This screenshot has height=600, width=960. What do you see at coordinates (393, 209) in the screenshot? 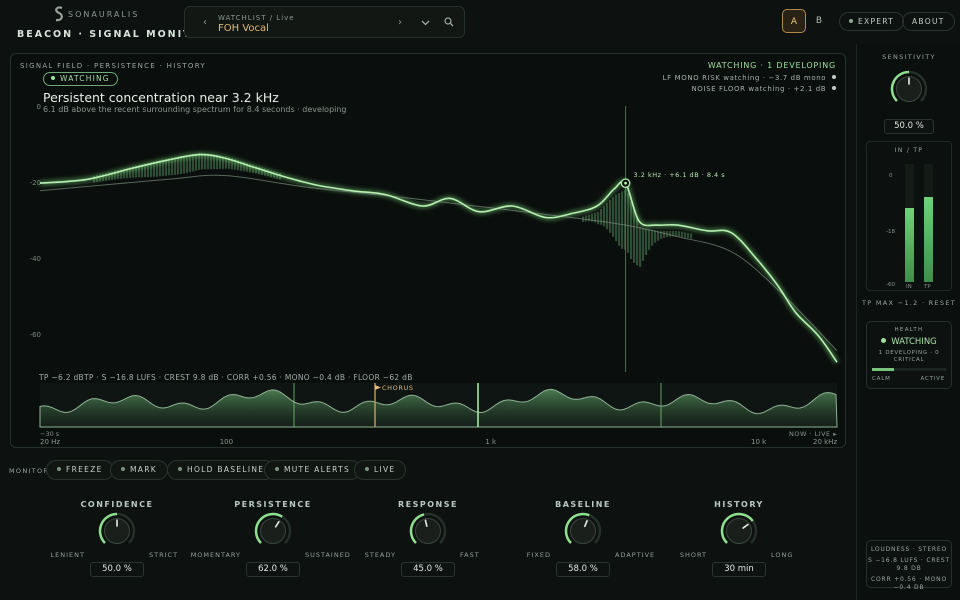
I see `persistence-bars` at bounding box center [393, 209].